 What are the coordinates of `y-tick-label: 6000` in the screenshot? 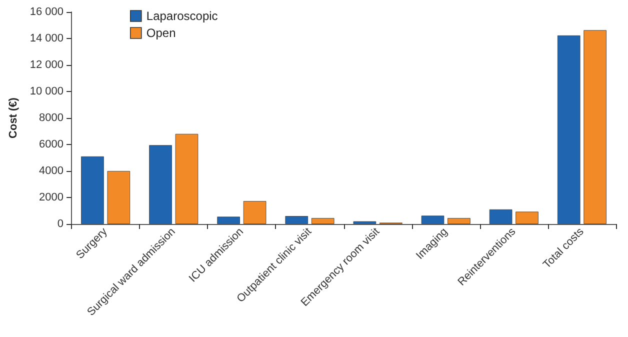 It's located at (51, 144).